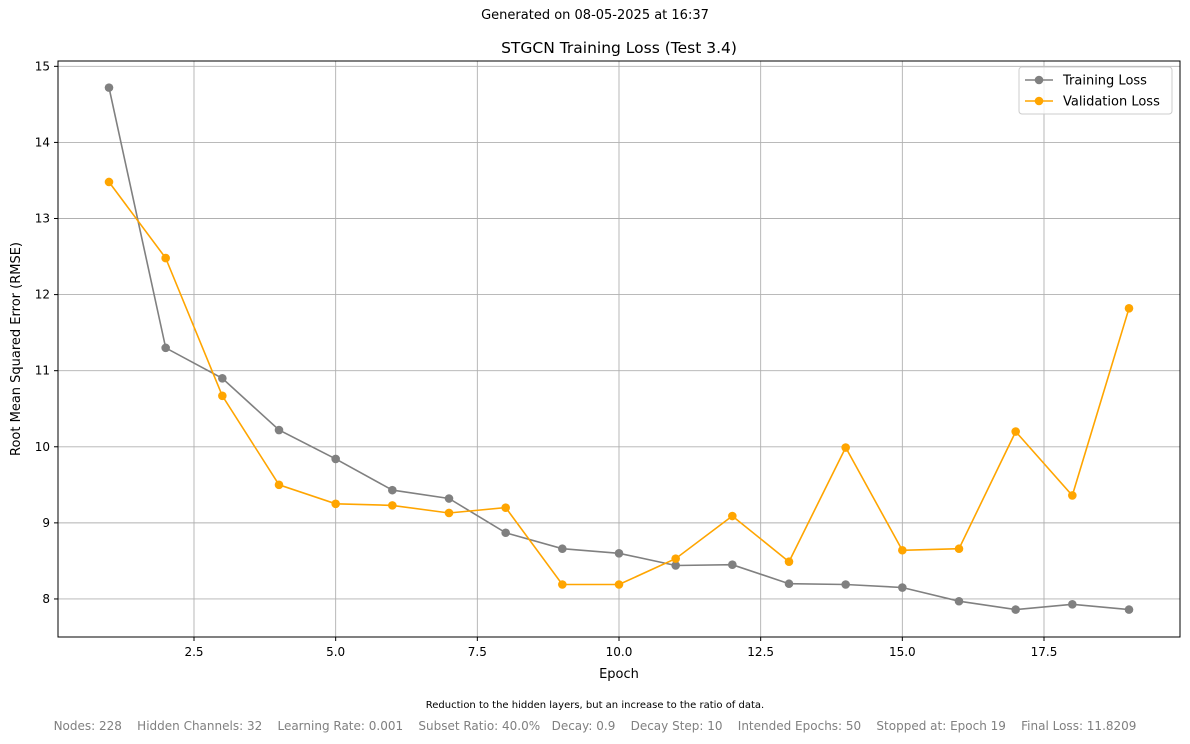 The width and height of the screenshot is (1190, 744). Describe the element at coordinates (902, 652) in the screenshot. I see `x-tick-label: 15.0` at that location.